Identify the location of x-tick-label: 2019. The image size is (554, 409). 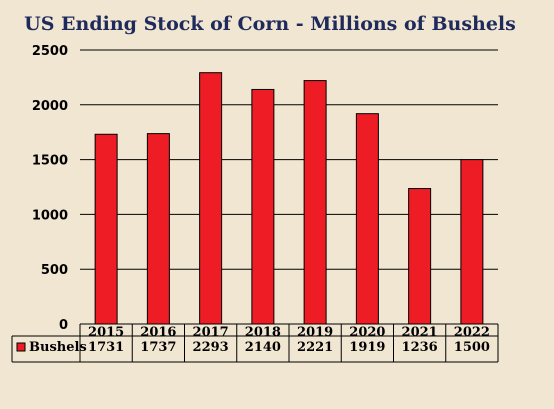
(315, 332).